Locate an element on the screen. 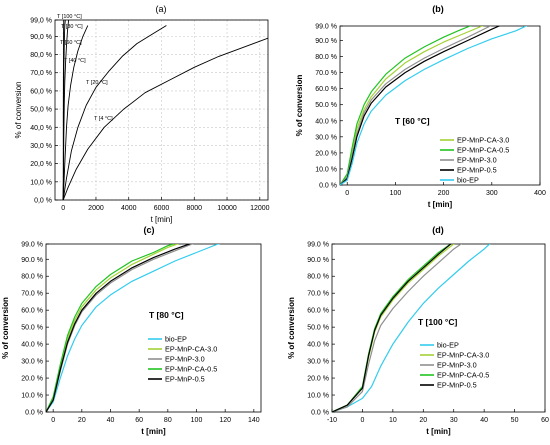 This screenshot has height=445, width=550. panel-label: (a) is located at coordinates (161, 9).